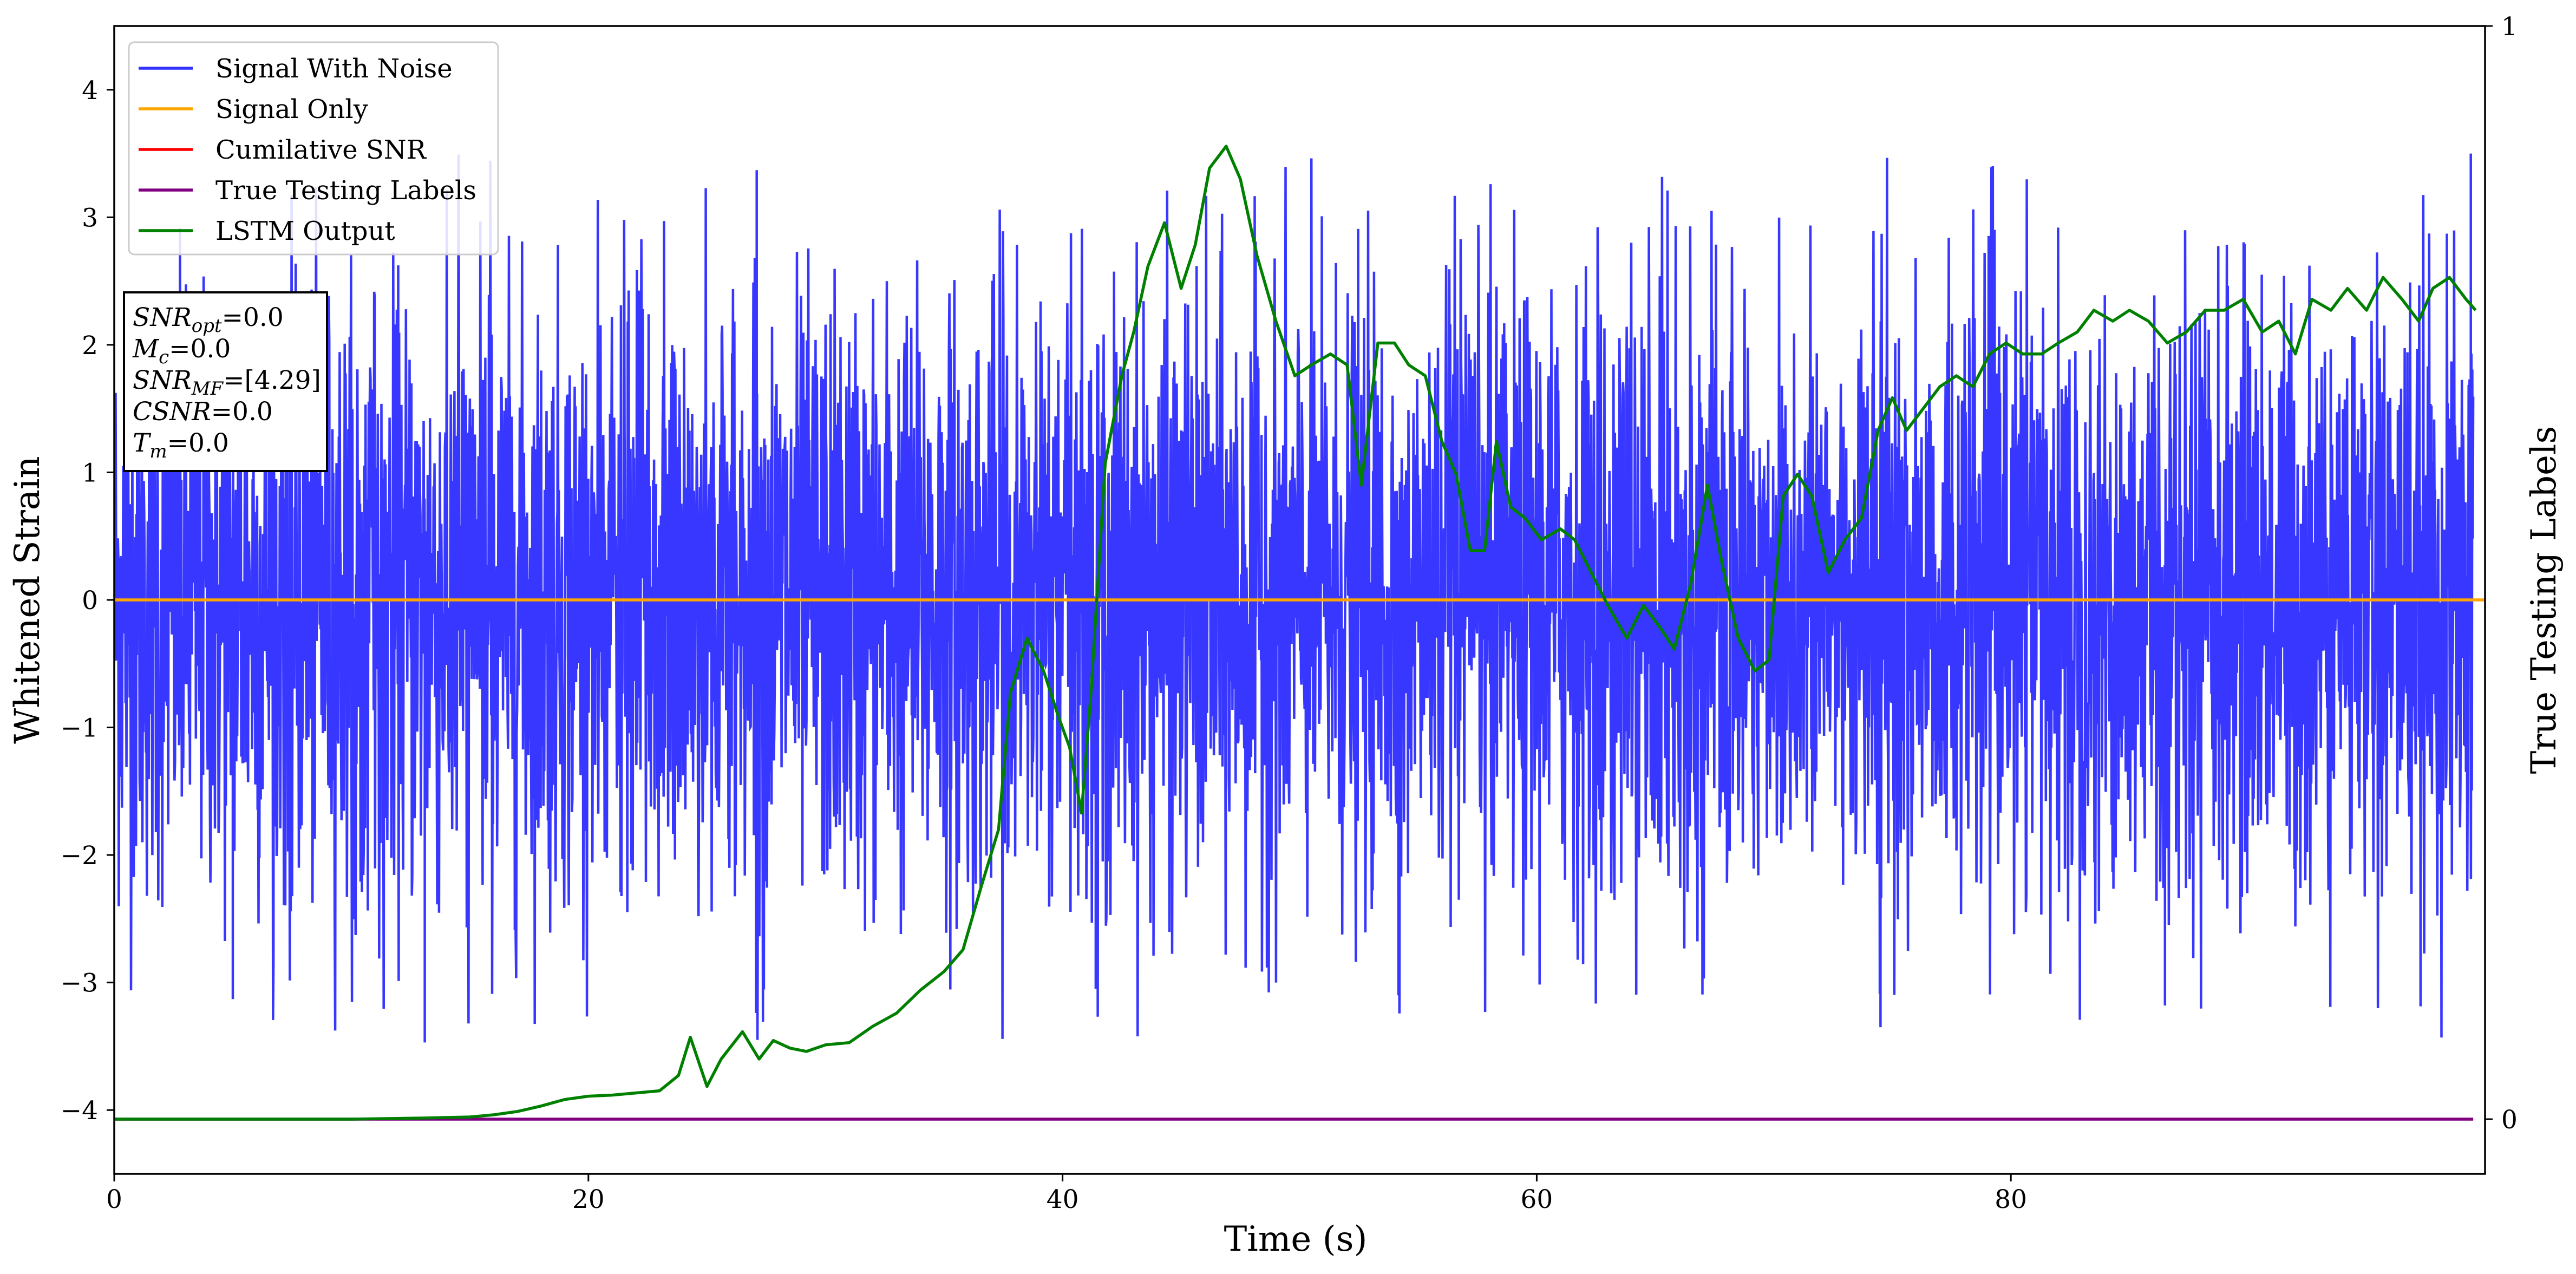  What do you see at coordinates (2544, 600) in the screenshot?
I see `y2-axis-title: True Testing Labels` at bounding box center [2544, 600].